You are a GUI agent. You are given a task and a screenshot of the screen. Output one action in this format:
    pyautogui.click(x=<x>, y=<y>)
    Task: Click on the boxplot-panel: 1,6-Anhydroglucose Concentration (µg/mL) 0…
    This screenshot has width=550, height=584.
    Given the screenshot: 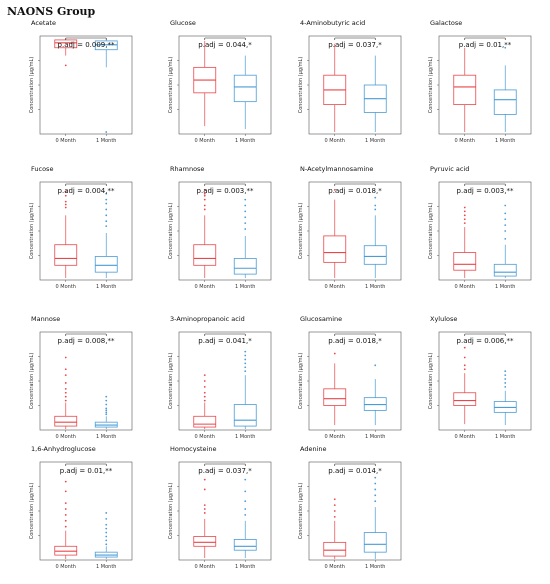 What is the action you would take?
    pyautogui.click(x=85, y=511)
    